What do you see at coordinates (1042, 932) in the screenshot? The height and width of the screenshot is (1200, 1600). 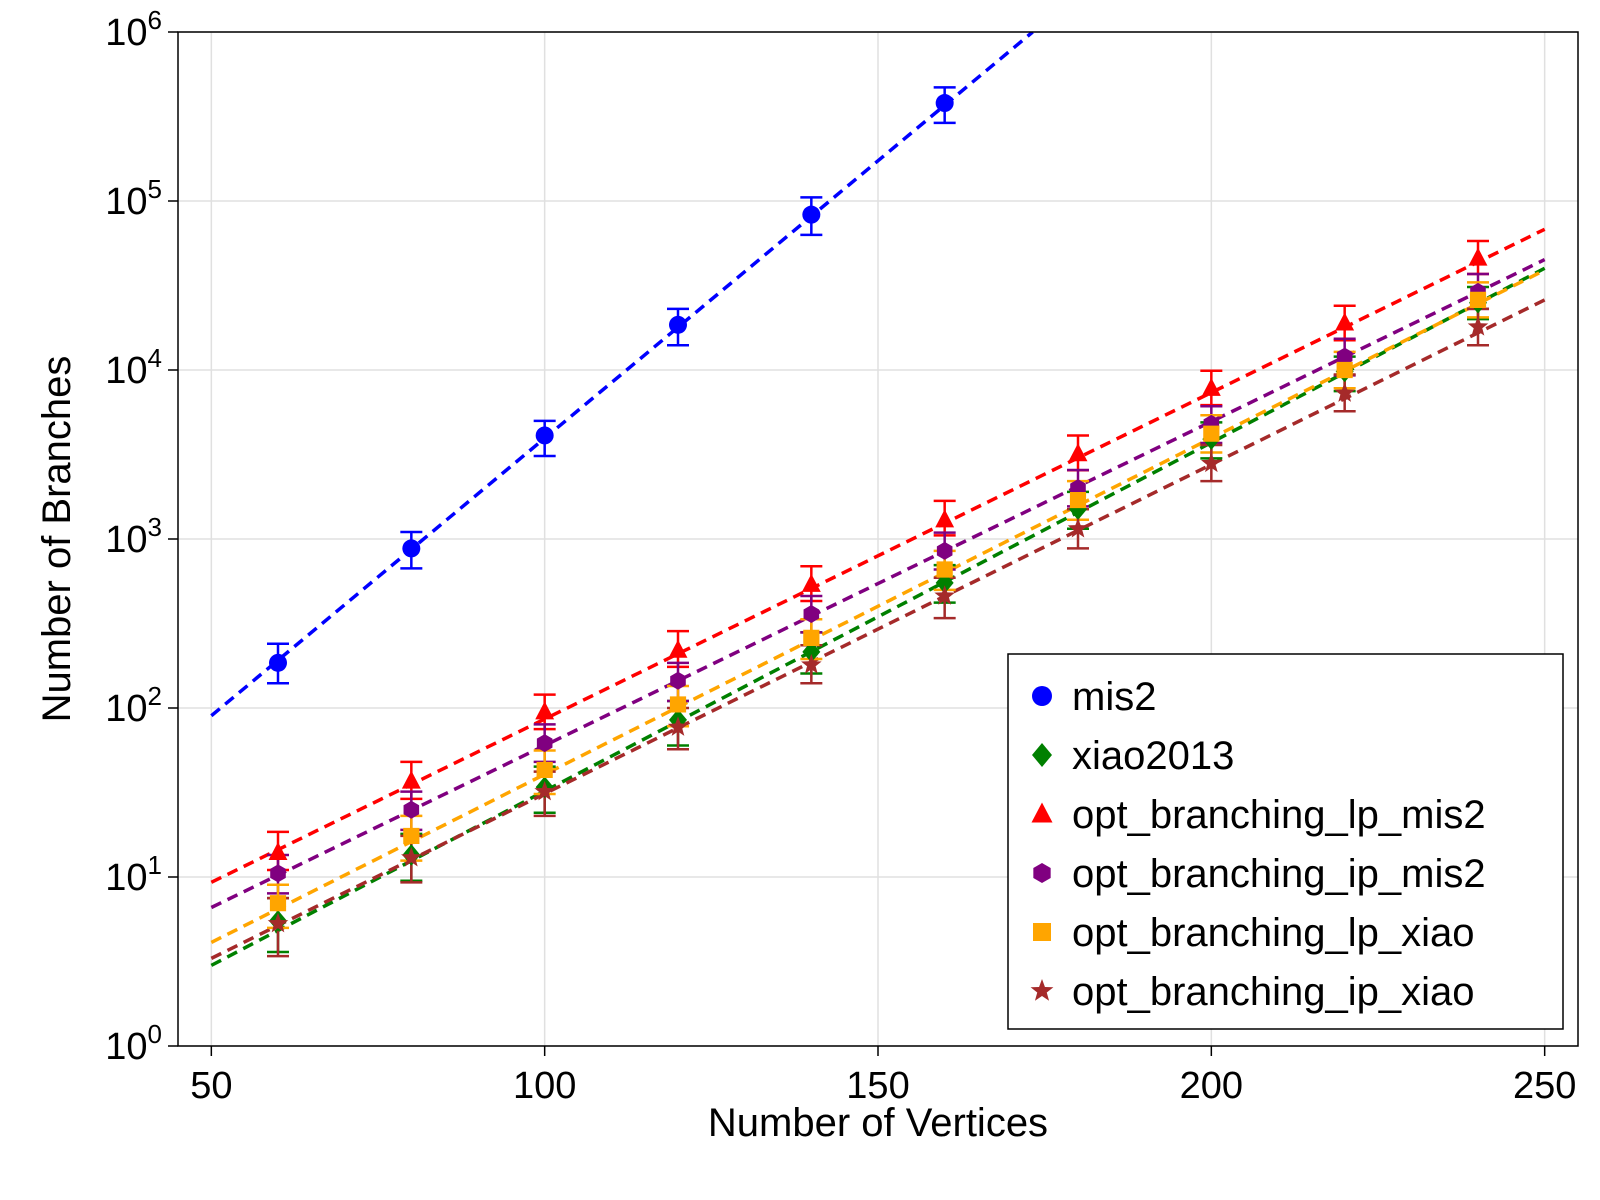 I see `legend-marker-opt-branching-lp-xiao` at bounding box center [1042, 932].